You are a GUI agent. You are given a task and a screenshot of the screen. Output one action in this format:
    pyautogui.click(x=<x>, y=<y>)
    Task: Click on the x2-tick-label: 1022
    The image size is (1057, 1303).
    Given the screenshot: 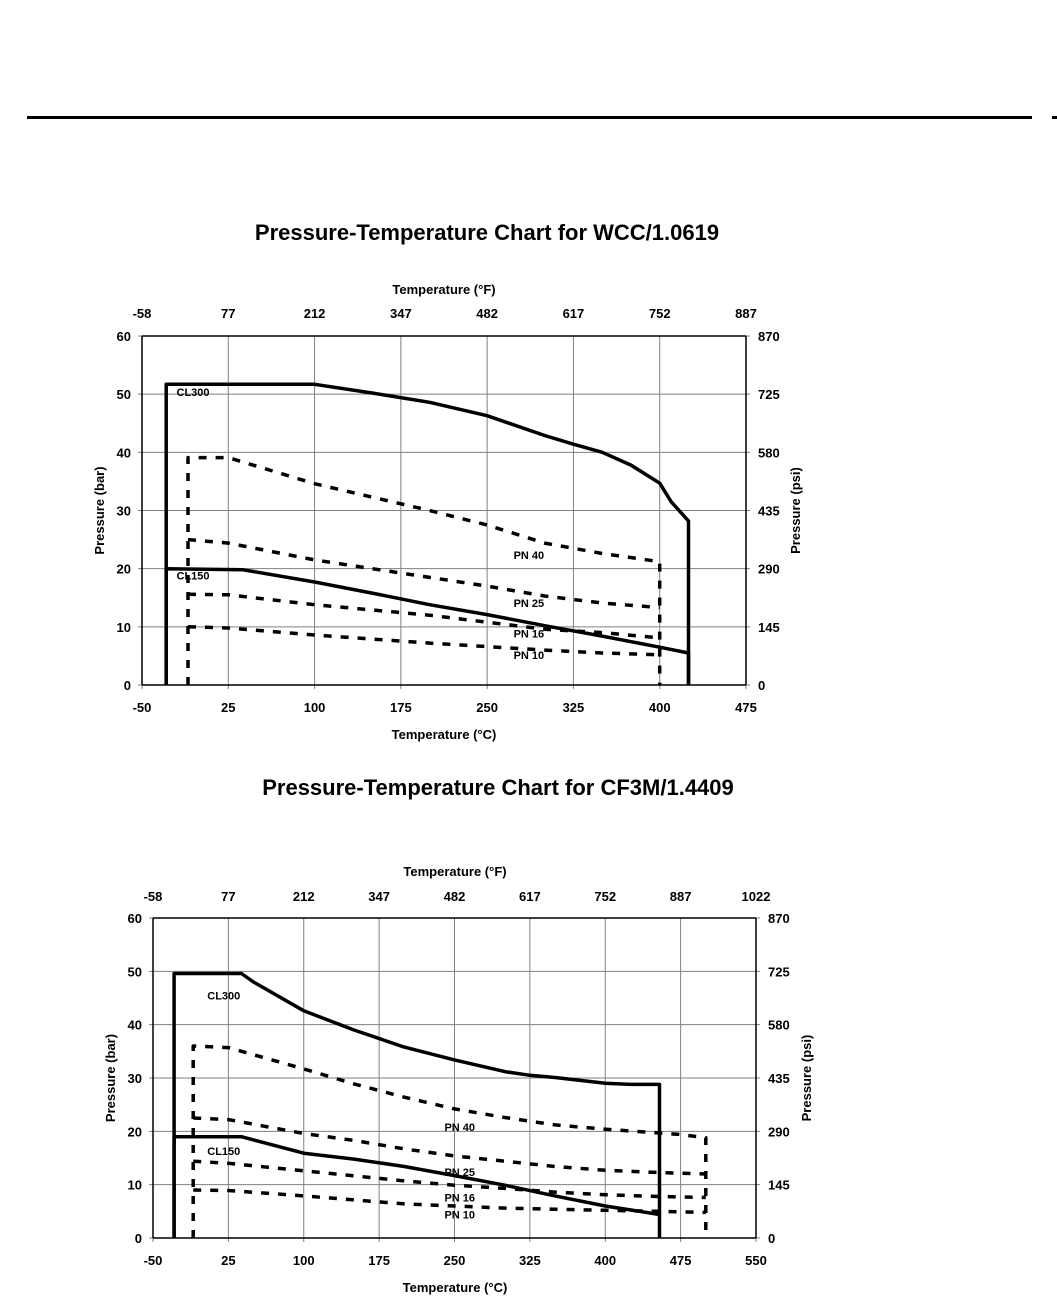 What is the action you would take?
    pyautogui.click(x=756, y=896)
    